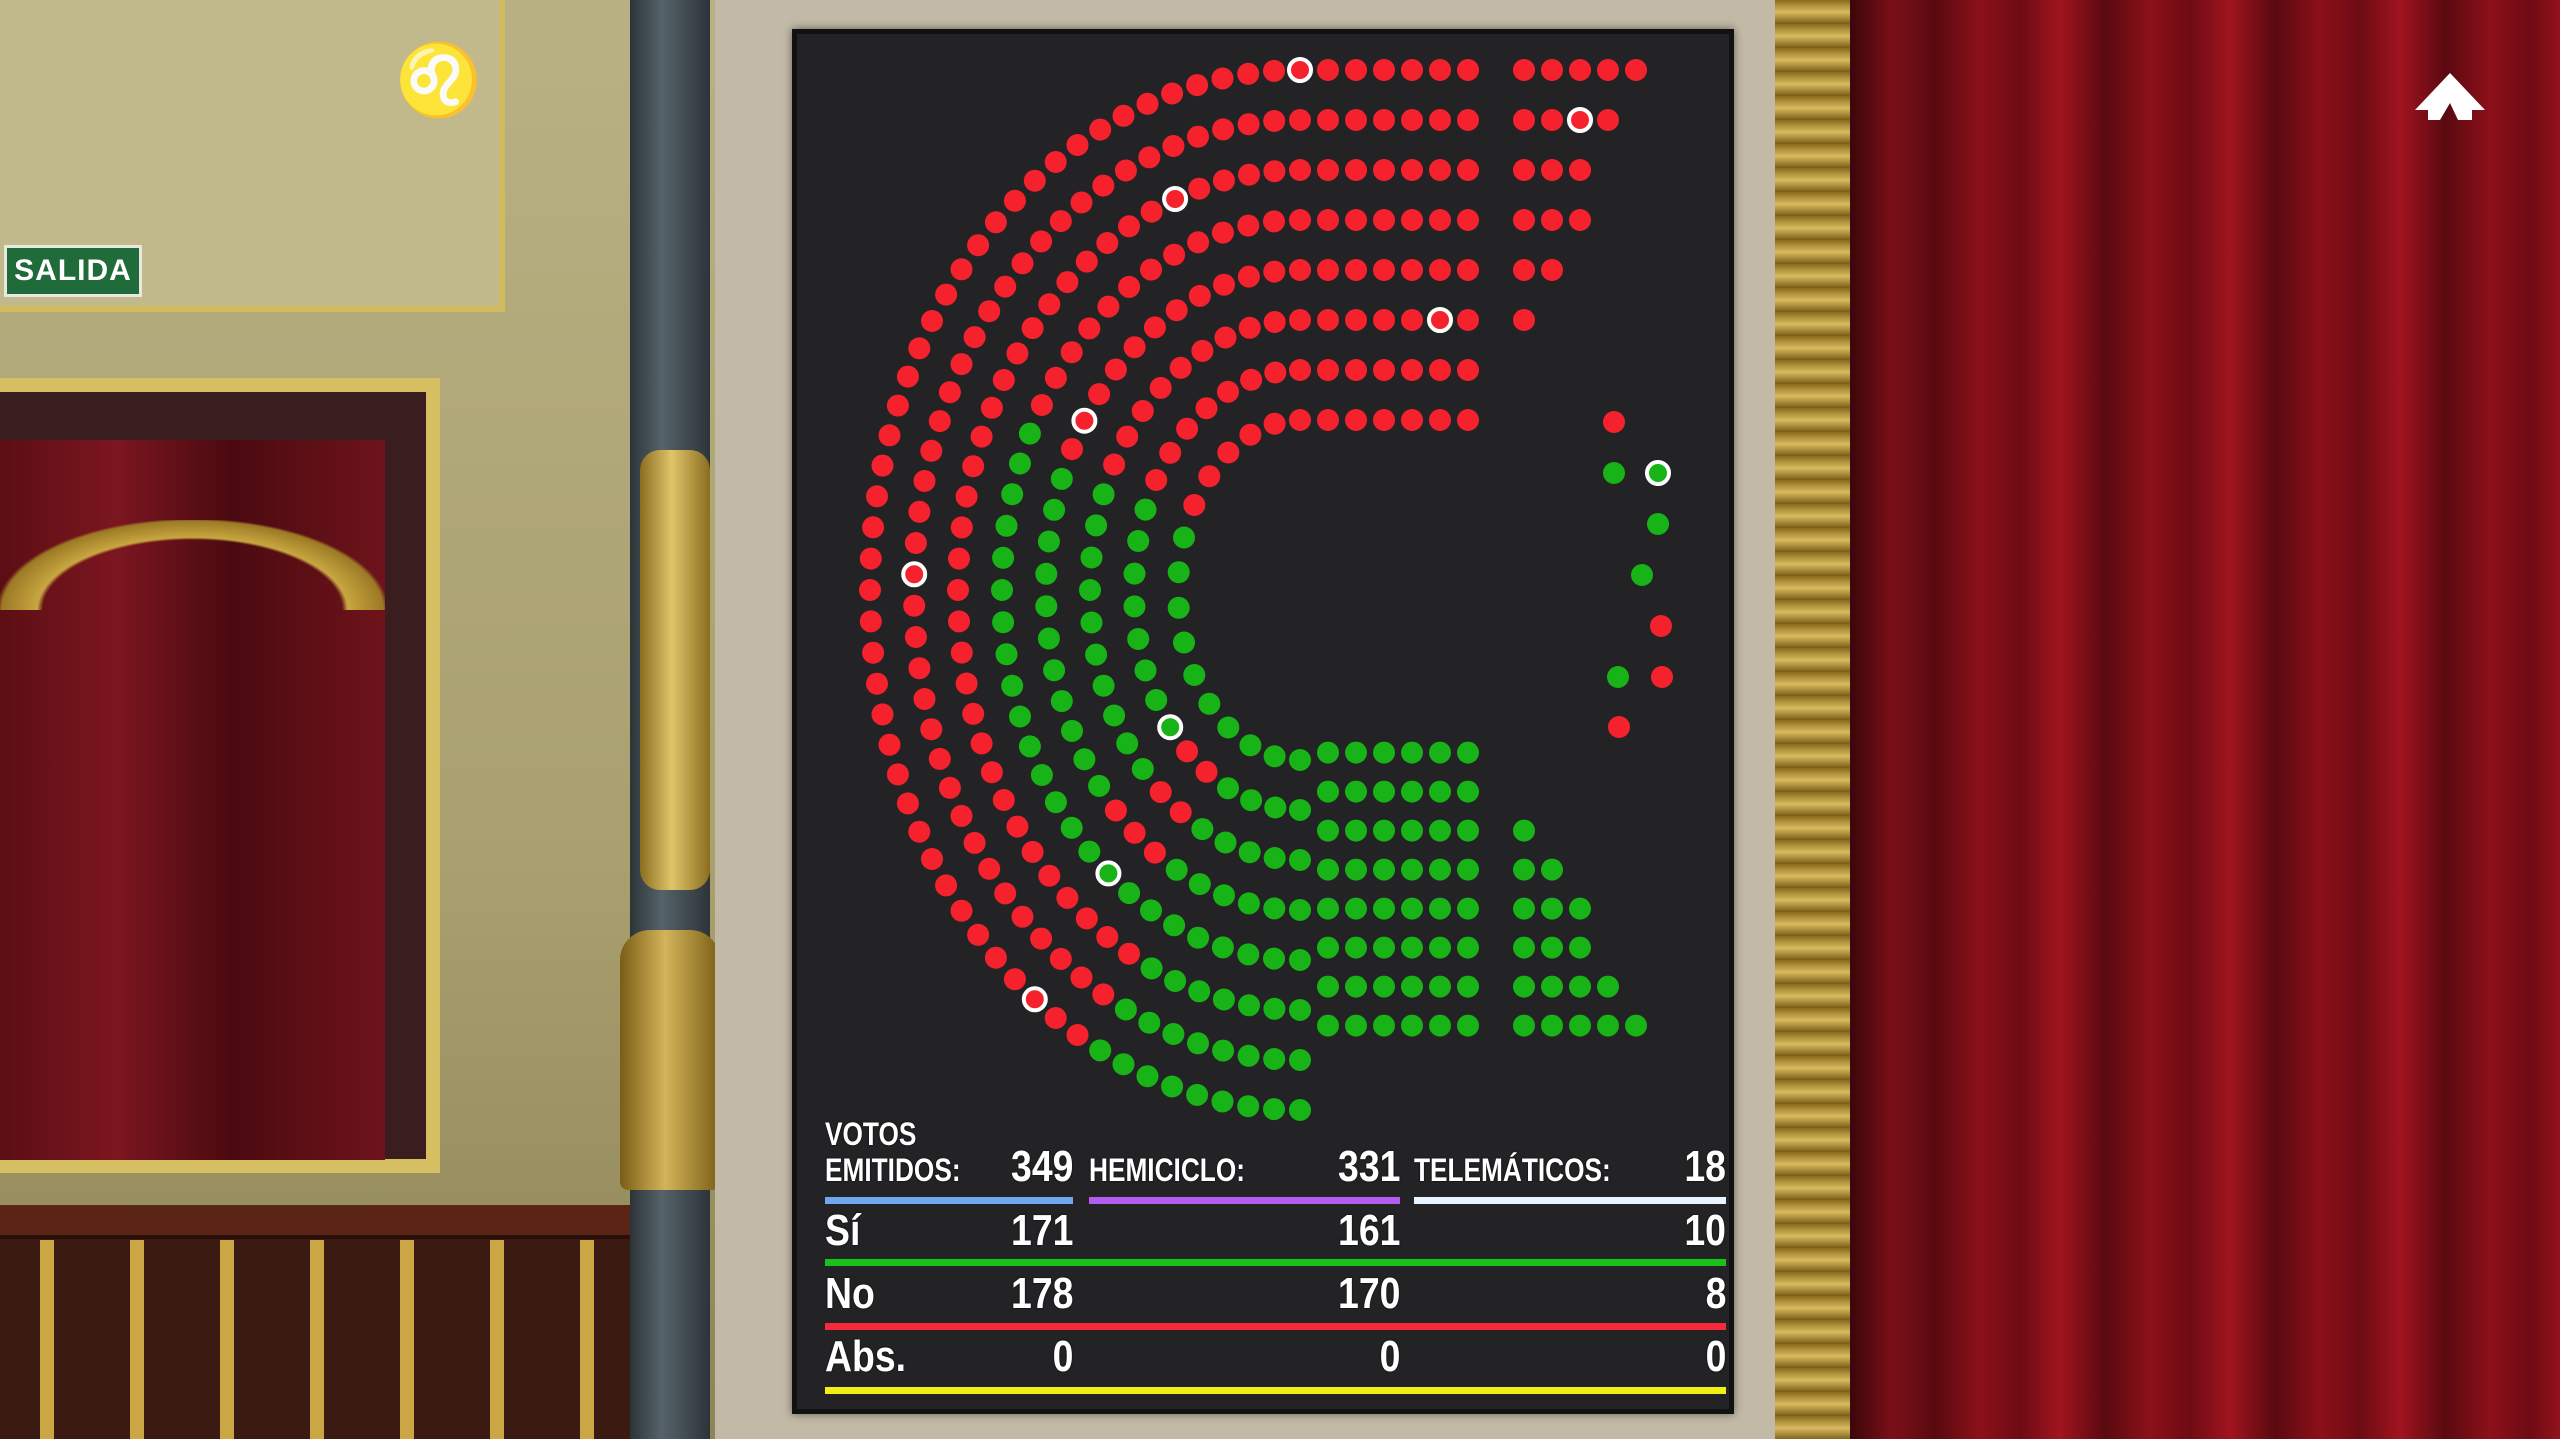  I want to click on row-hemiciclo: 0, so click(1389, 1356).